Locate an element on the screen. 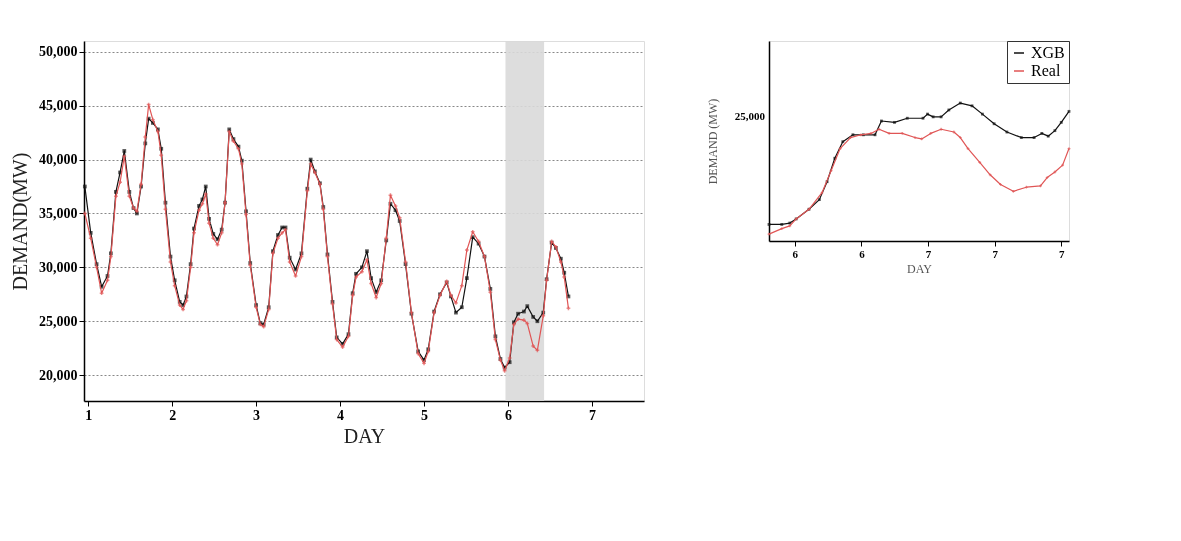 This screenshot has height=541, width=1181. y-tick-label: 30,000 is located at coordinates (58, 267).